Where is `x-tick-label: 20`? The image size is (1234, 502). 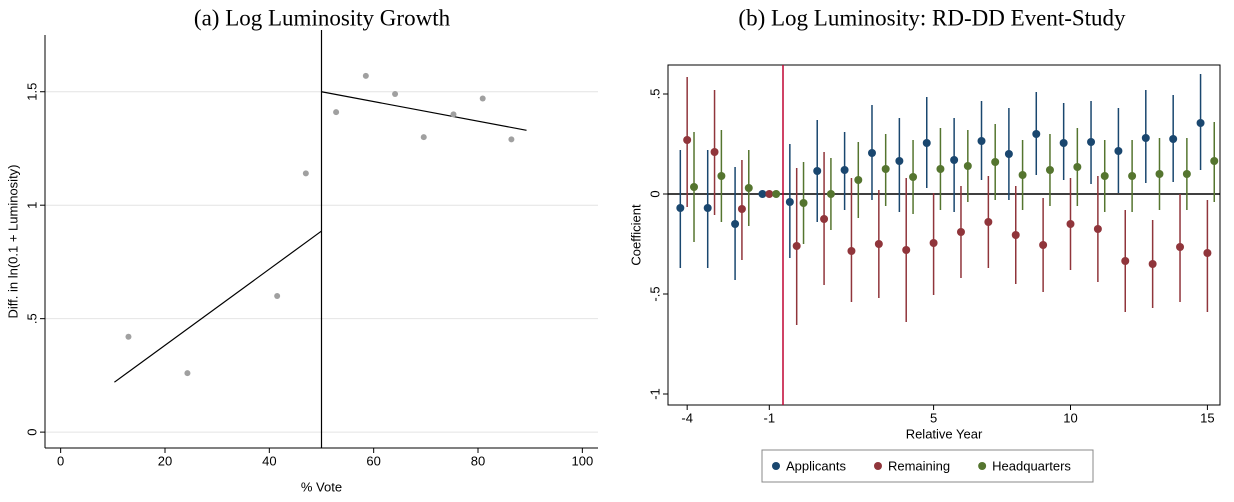 x-tick-label: 20 is located at coordinates (165, 460).